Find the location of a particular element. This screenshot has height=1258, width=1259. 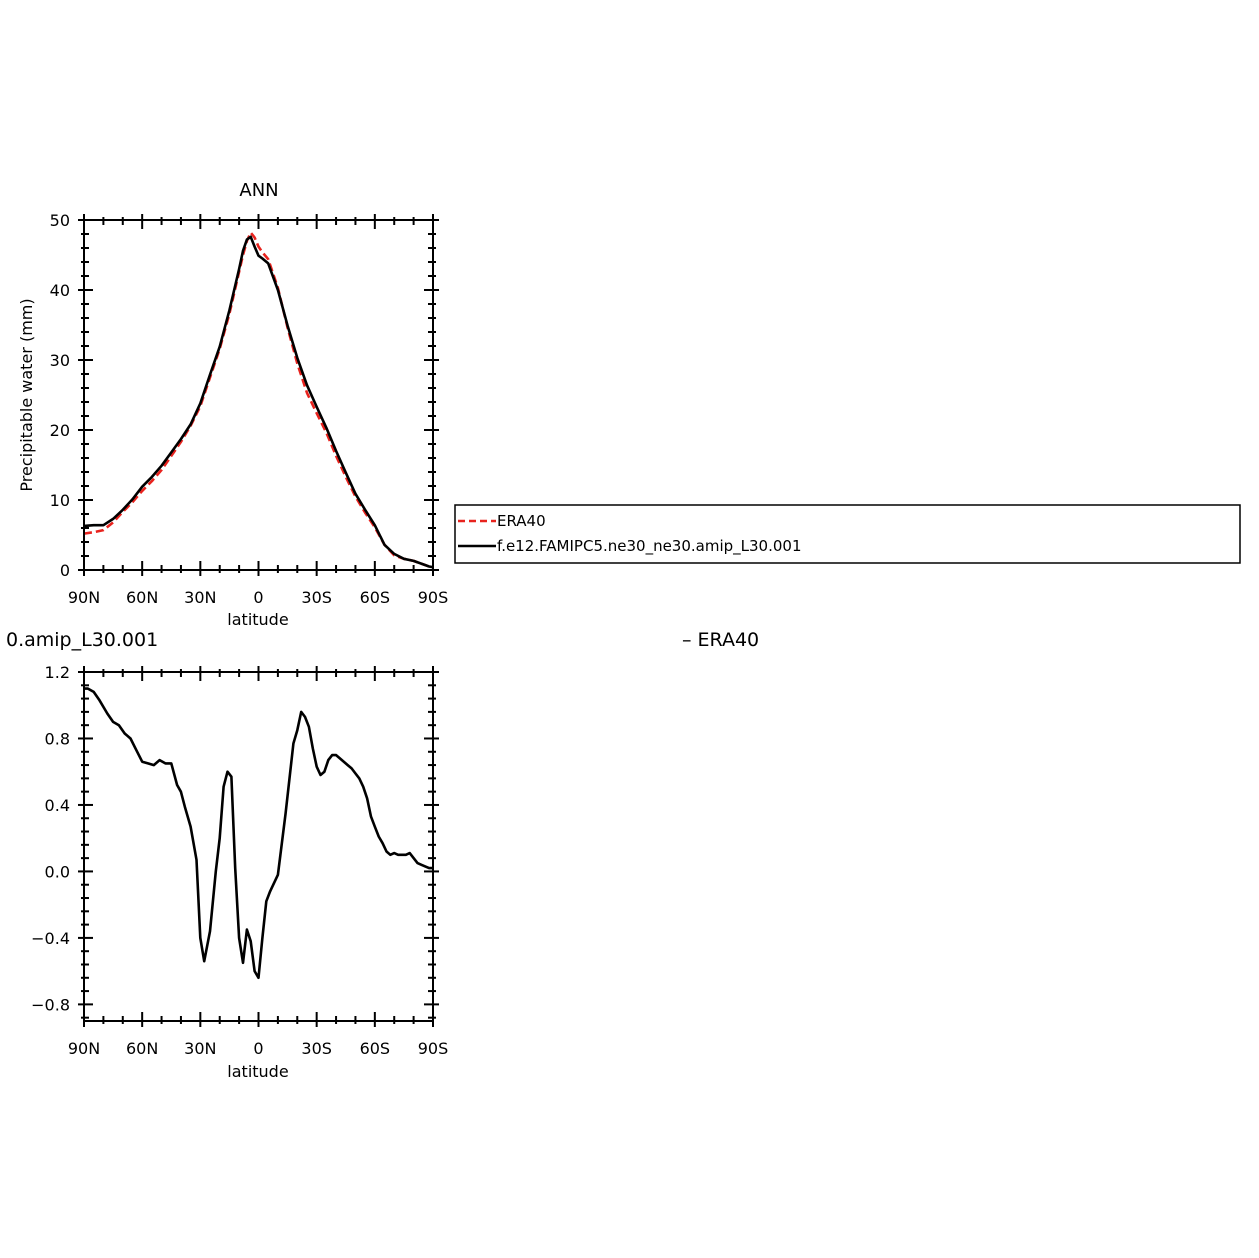

bottom-chart-x-tick-label: 0 is located at coordinates (258, 1048).